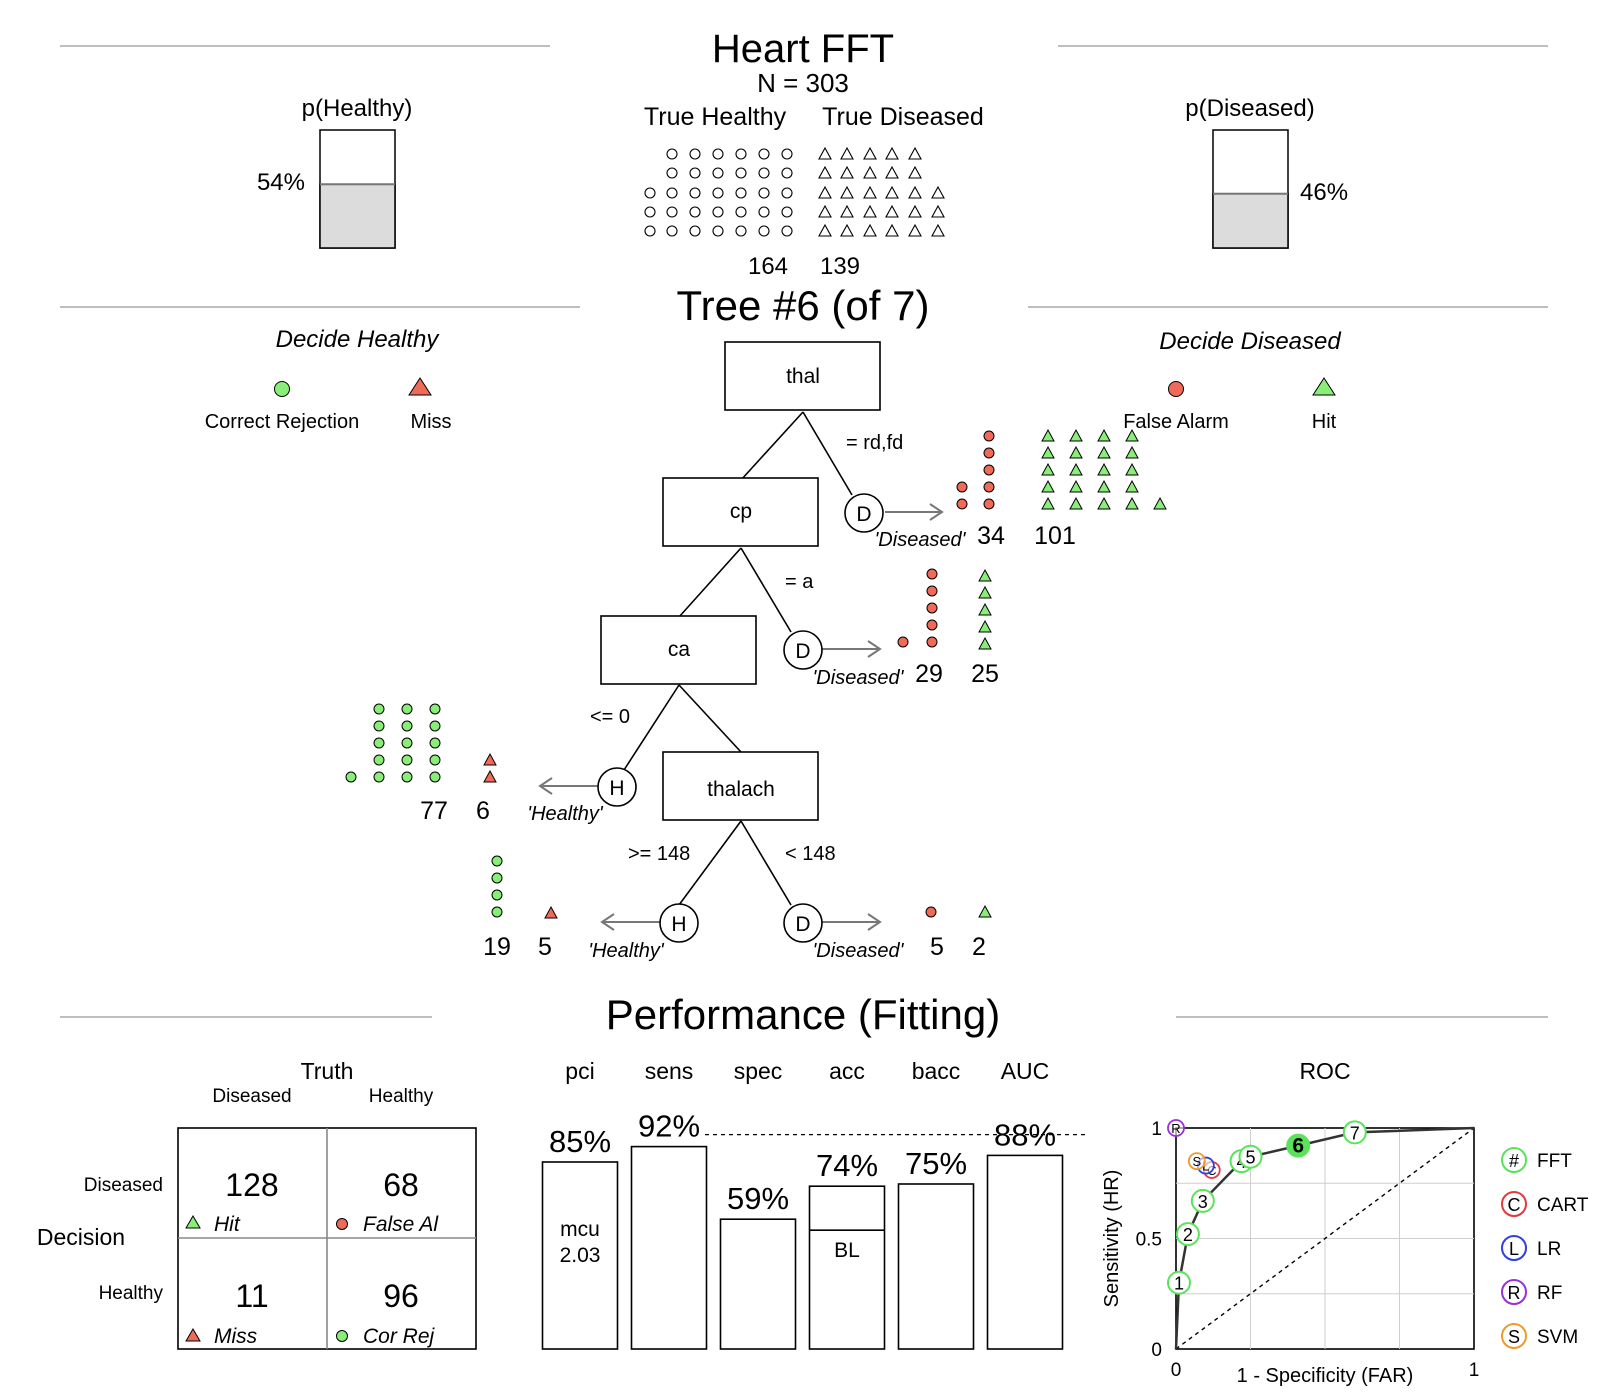 This screenshot has width=1600, height=1400. What do you see at coordinates (401, 1096) in the screenshot?
I see `column-healthy: Healthy` at bounding box center [401, 1096].